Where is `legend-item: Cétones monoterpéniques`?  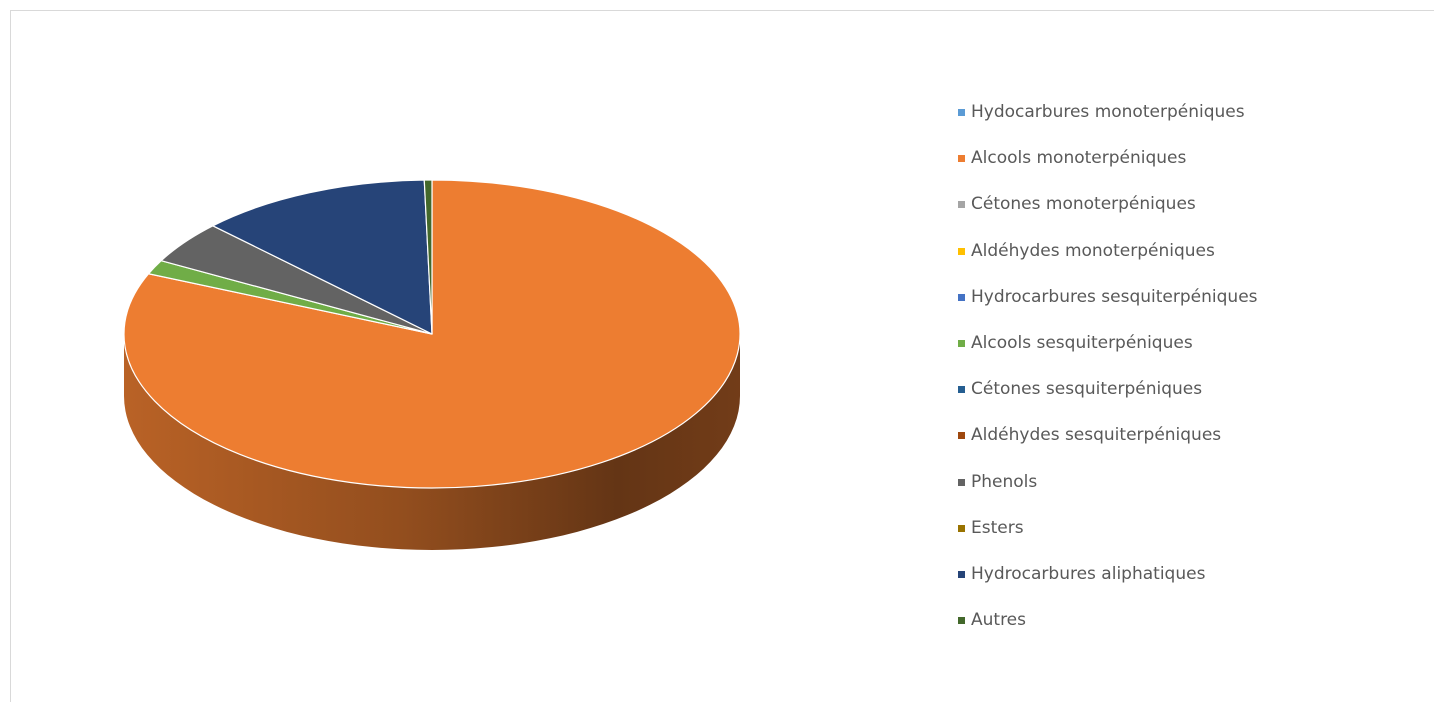 legend-item: Cétones monoterpéniques is located at coordinates (1108, 215).